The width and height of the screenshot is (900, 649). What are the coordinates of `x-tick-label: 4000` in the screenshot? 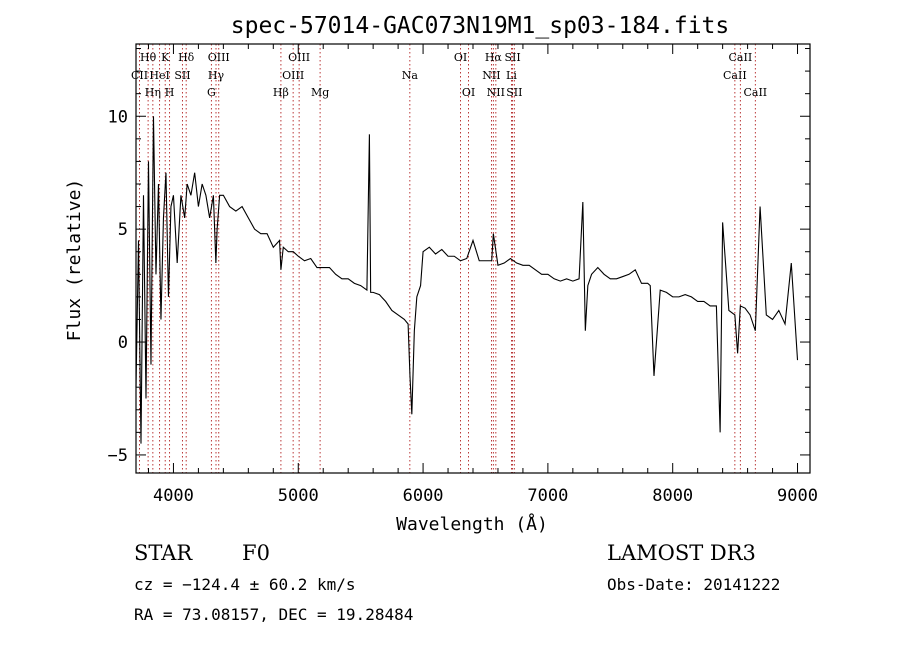 It's located at (173, 496).